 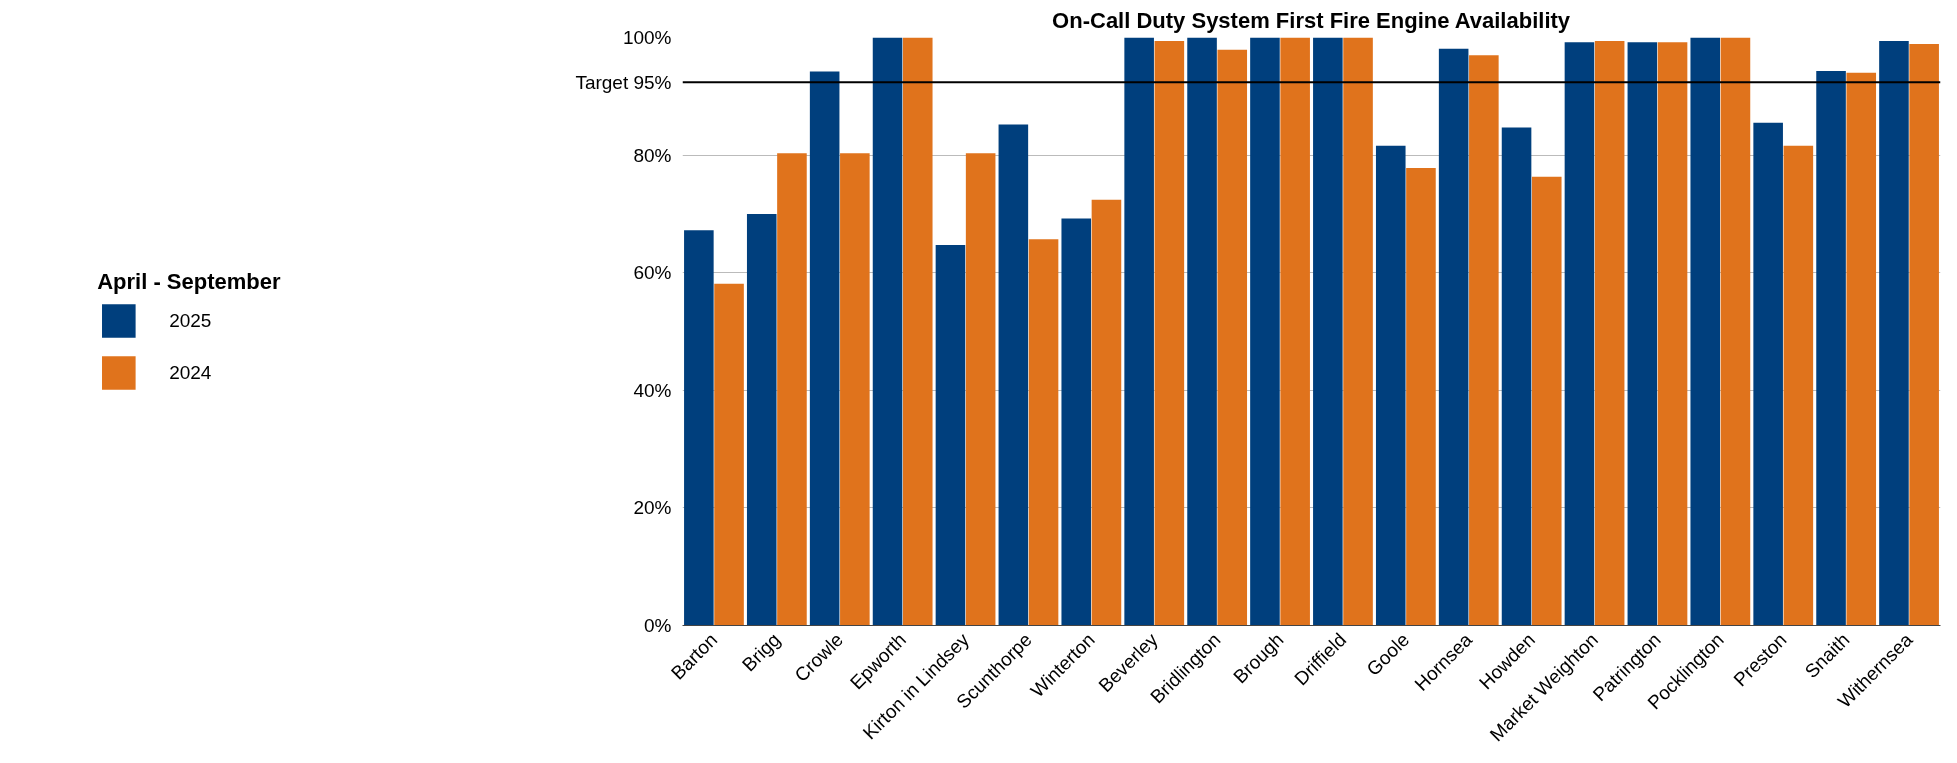 What do you see at coordinates (189, 281) in the screenshot?
I see `legend-title: April - September` at bounding box center [189, 281].